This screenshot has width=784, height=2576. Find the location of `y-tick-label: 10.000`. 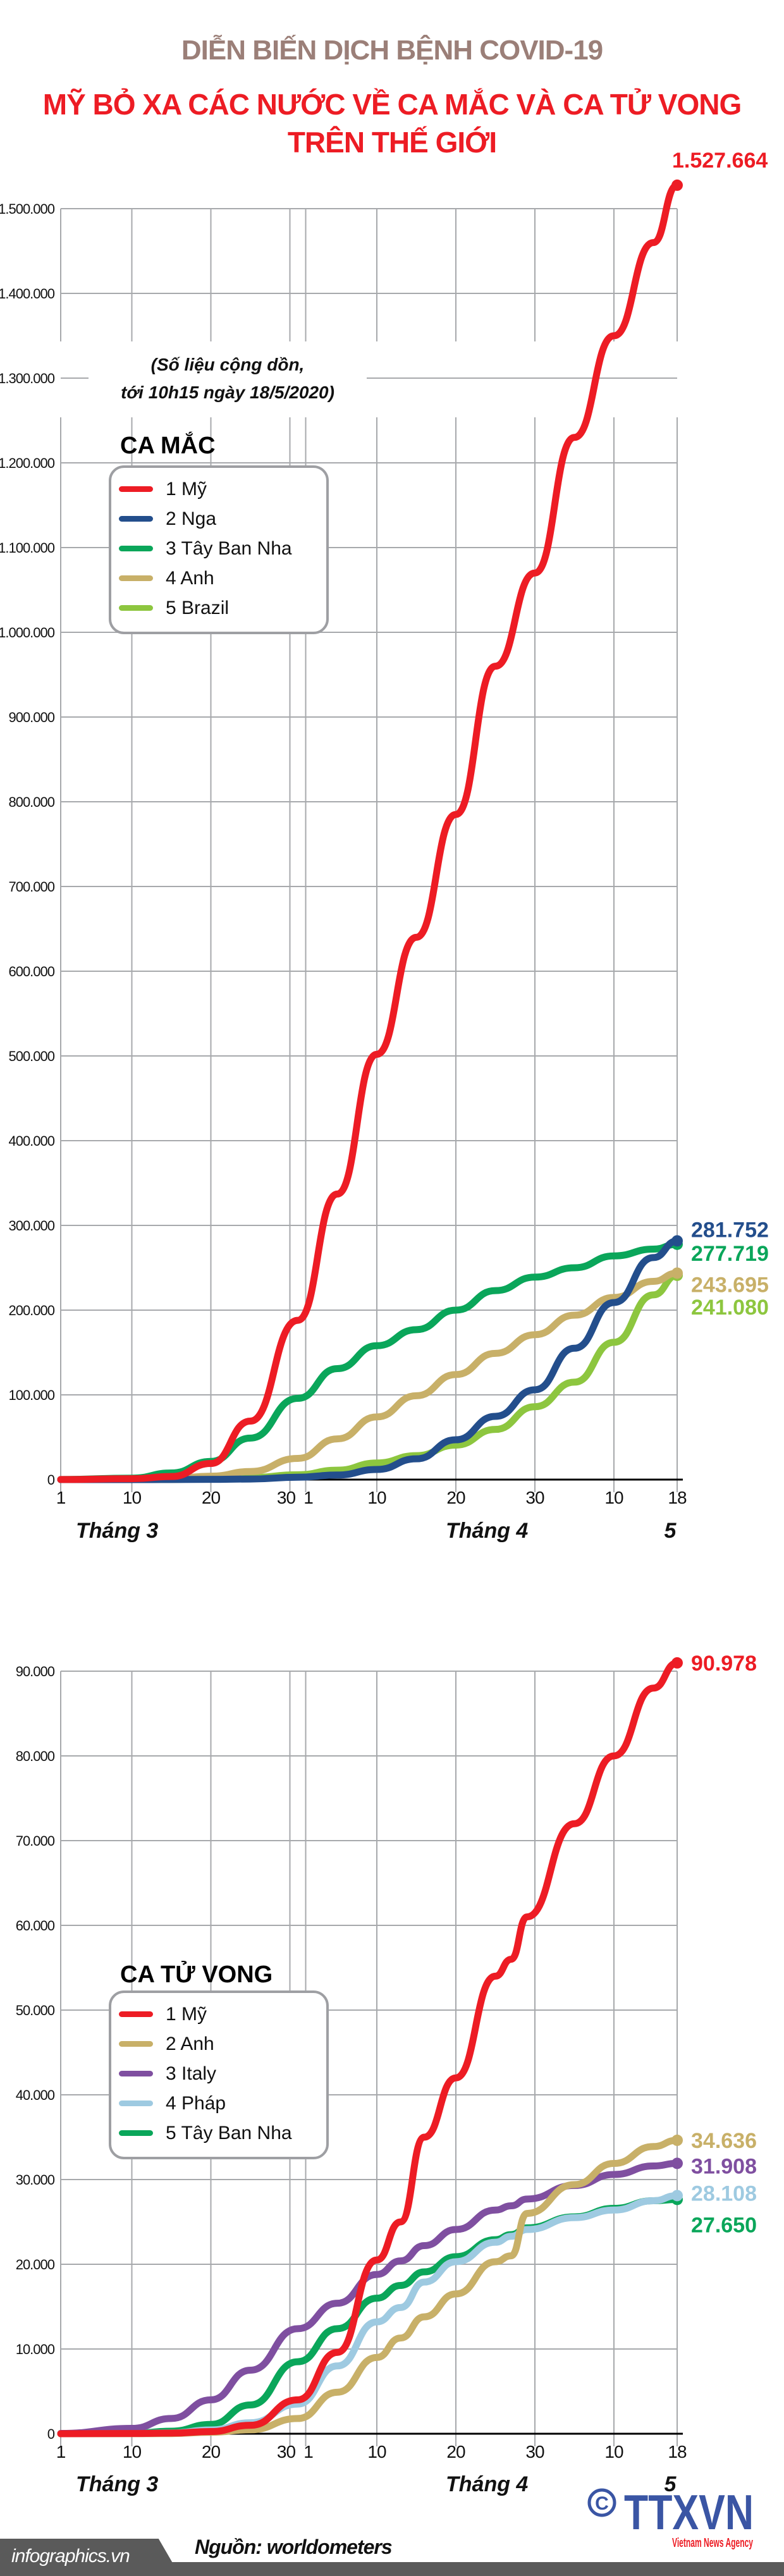

y-tick-label: 10.000 is located at coordinates (35, 2349).